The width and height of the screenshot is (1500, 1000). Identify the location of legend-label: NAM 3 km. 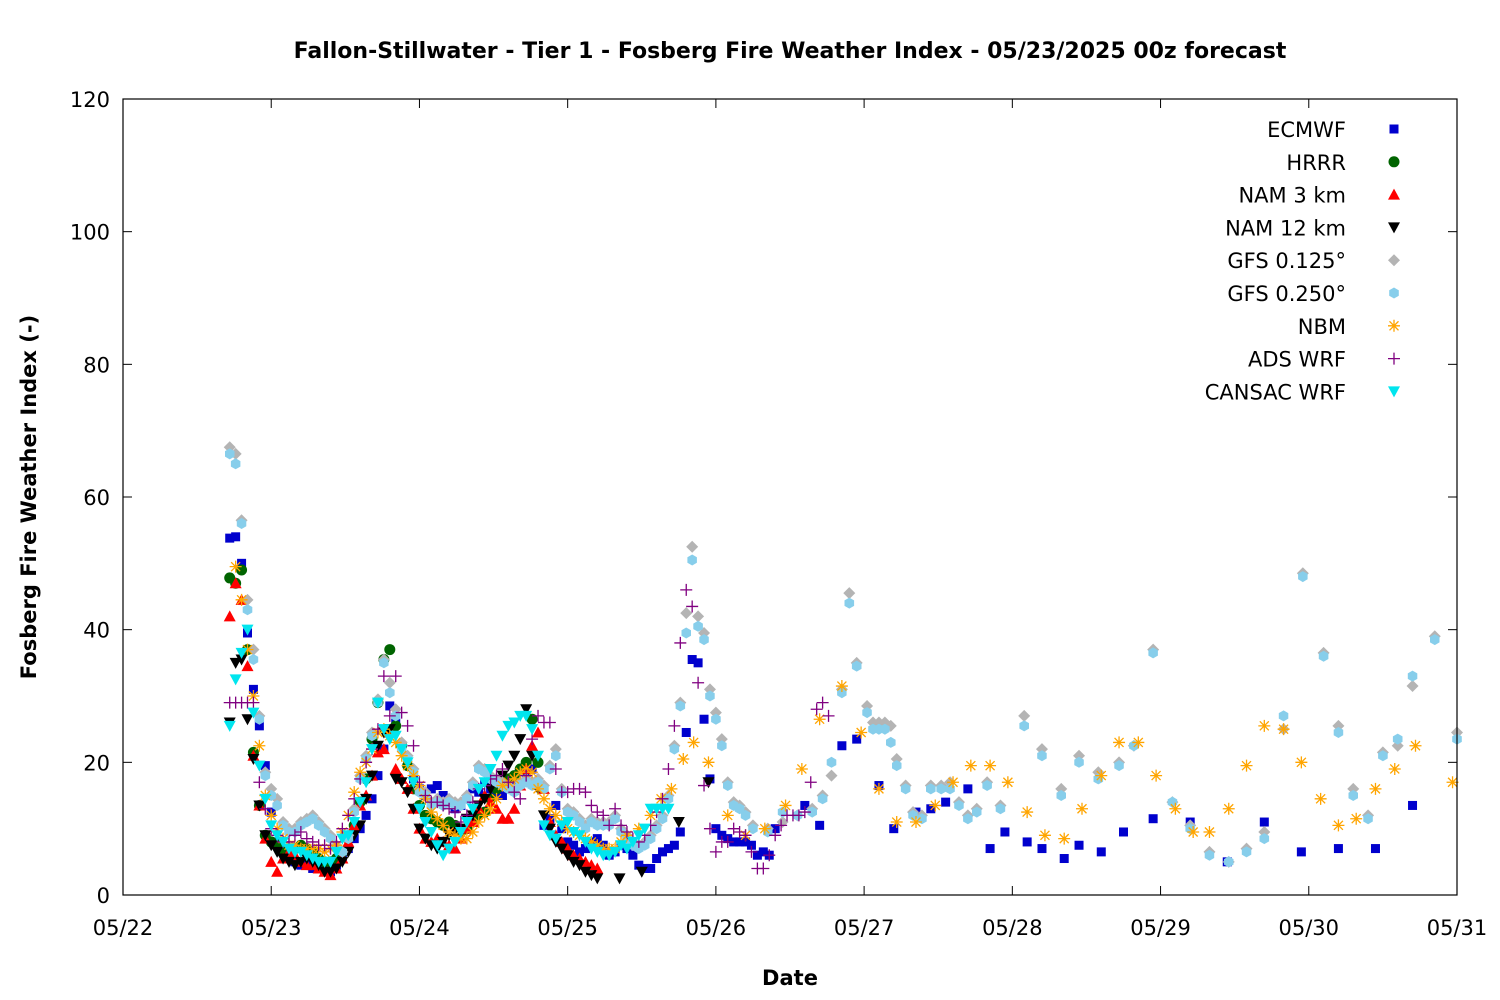
(1292, 196).